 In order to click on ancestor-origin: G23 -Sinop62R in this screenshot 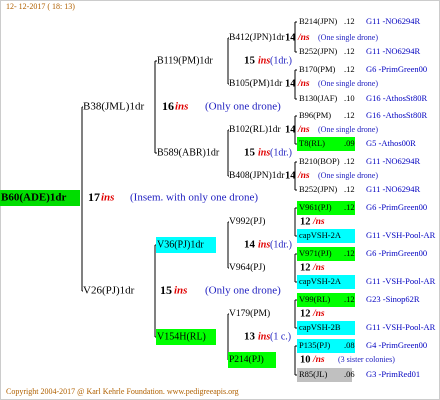, I will do `click(393, 299)`.